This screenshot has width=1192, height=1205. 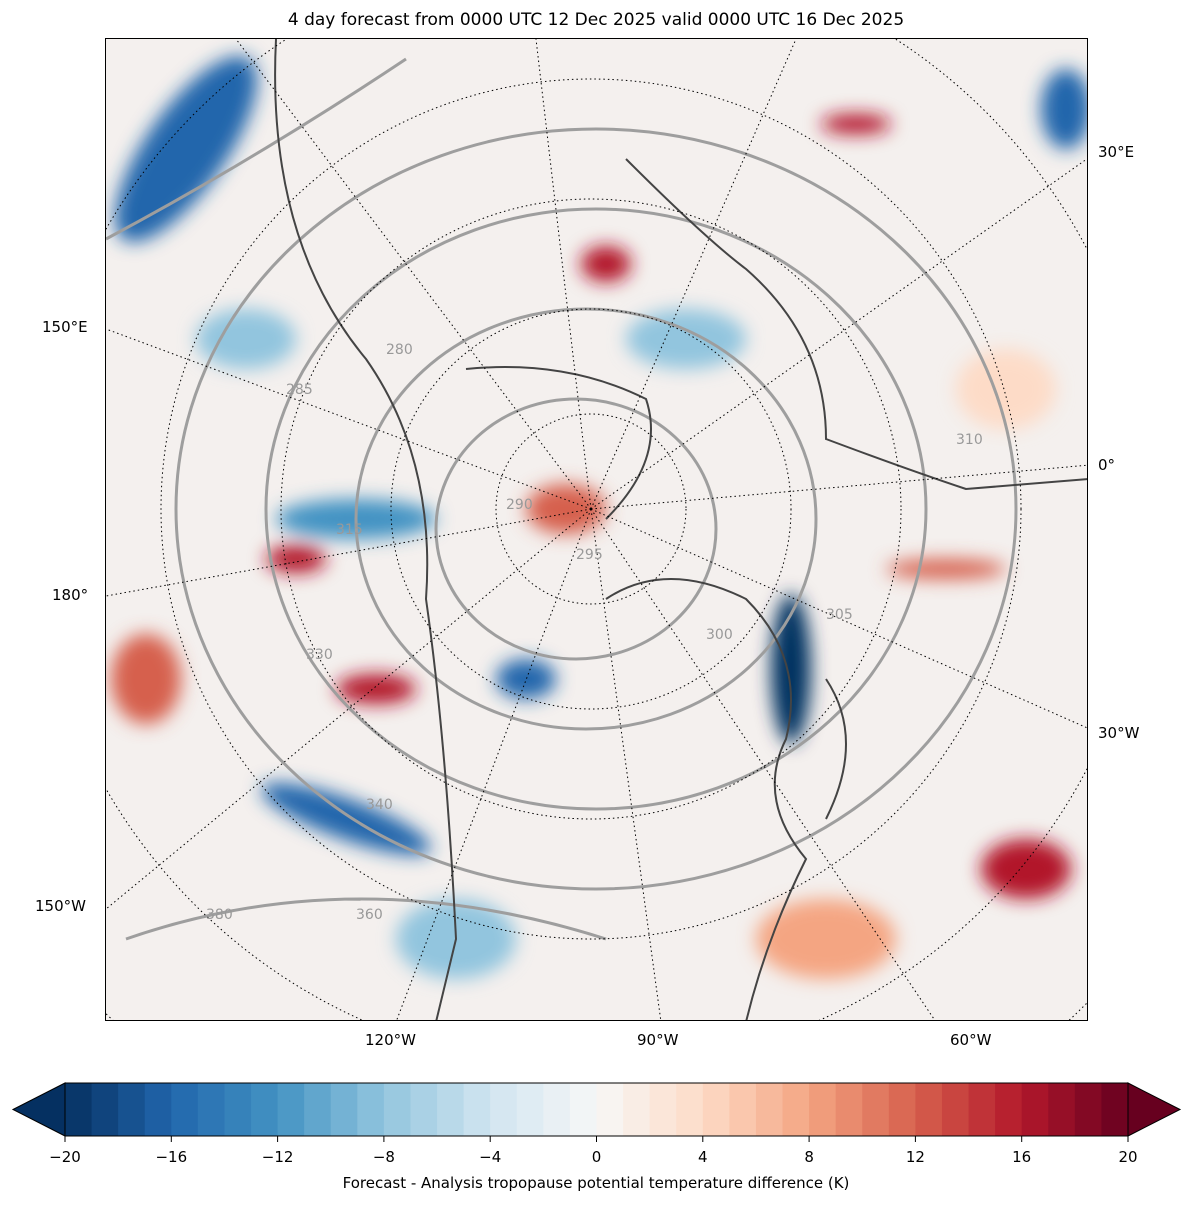 What do you see at coordinates (490, 1157) in the screenshot?
I see `colorbar-tick-label: −4` at bounding box center [490, 1157].